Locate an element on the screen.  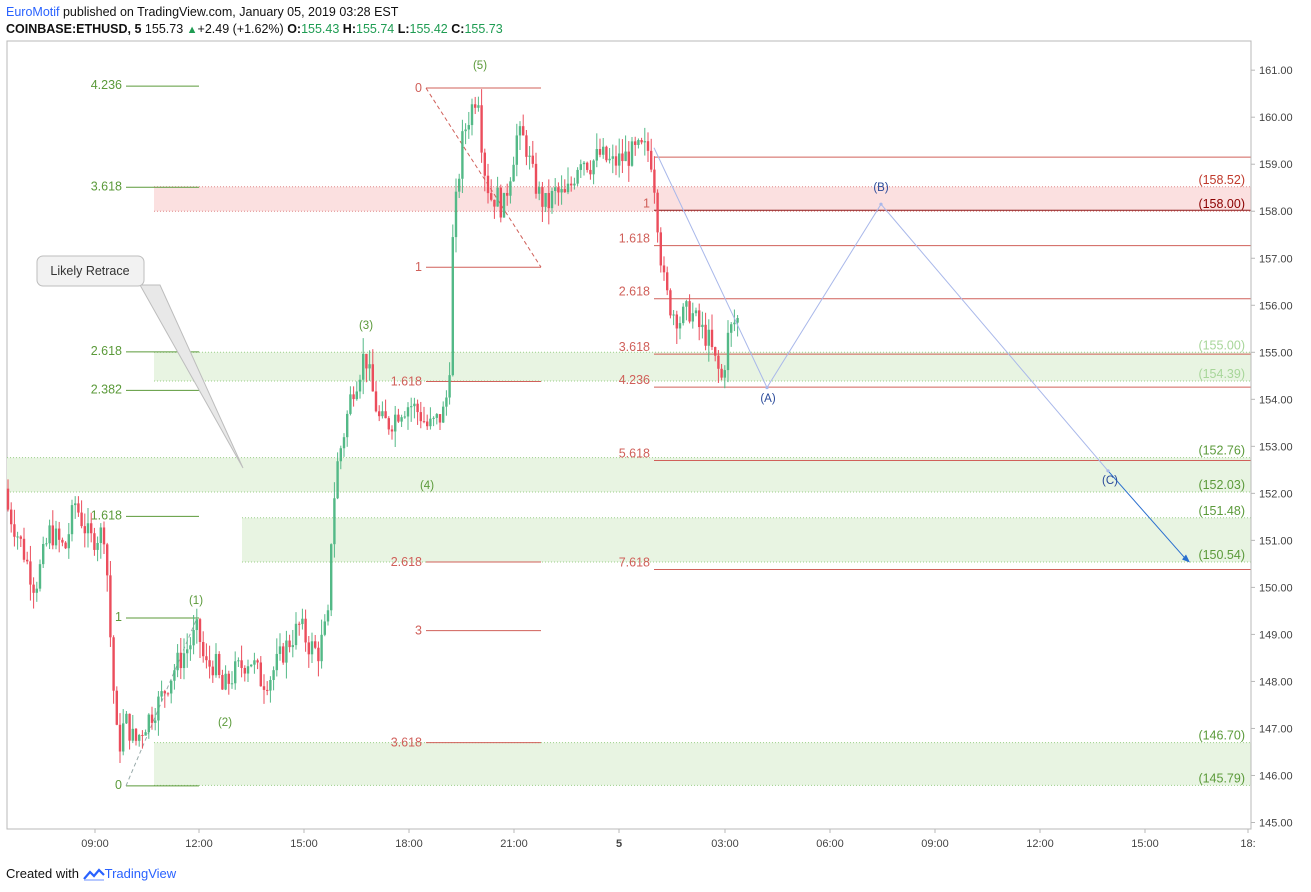
price-tick-label: 150.00 is located at coordinates (1276, 588).